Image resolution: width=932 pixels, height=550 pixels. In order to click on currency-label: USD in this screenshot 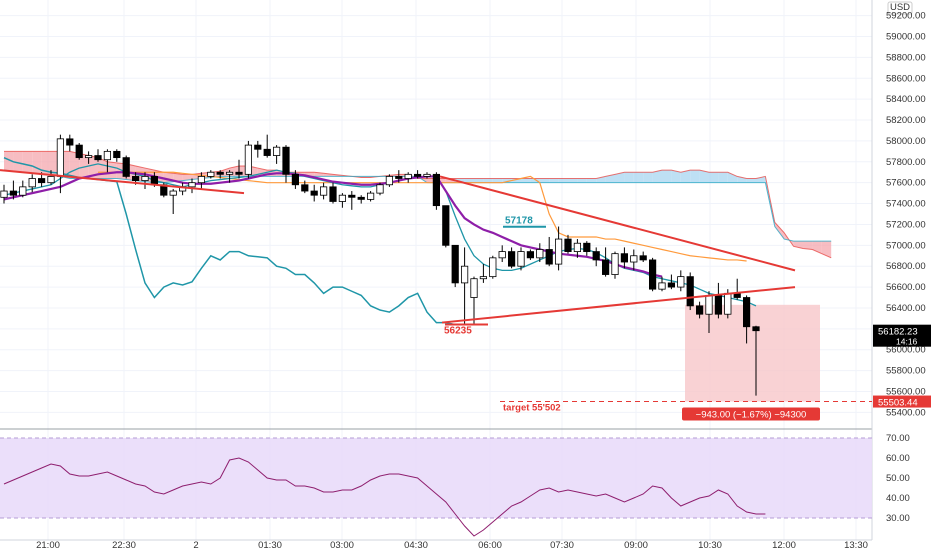, I will do `click(900, 7)`.